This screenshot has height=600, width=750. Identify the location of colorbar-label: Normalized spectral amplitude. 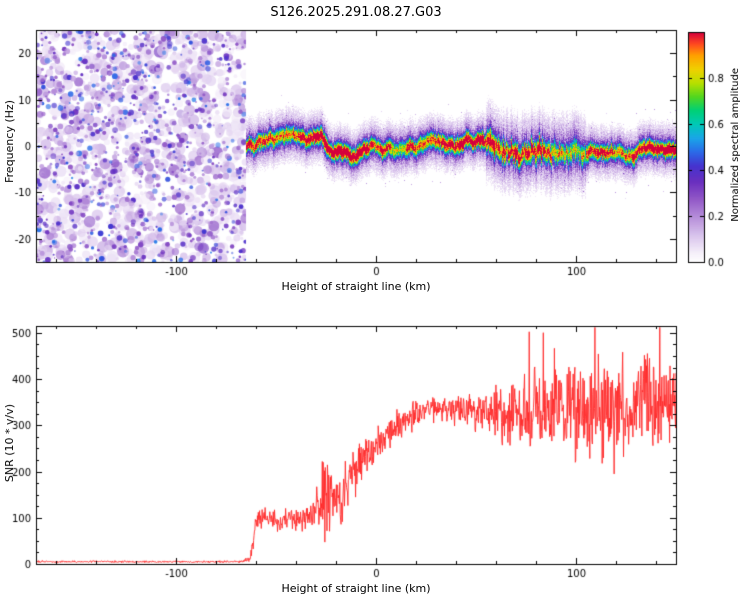
(735, 145).